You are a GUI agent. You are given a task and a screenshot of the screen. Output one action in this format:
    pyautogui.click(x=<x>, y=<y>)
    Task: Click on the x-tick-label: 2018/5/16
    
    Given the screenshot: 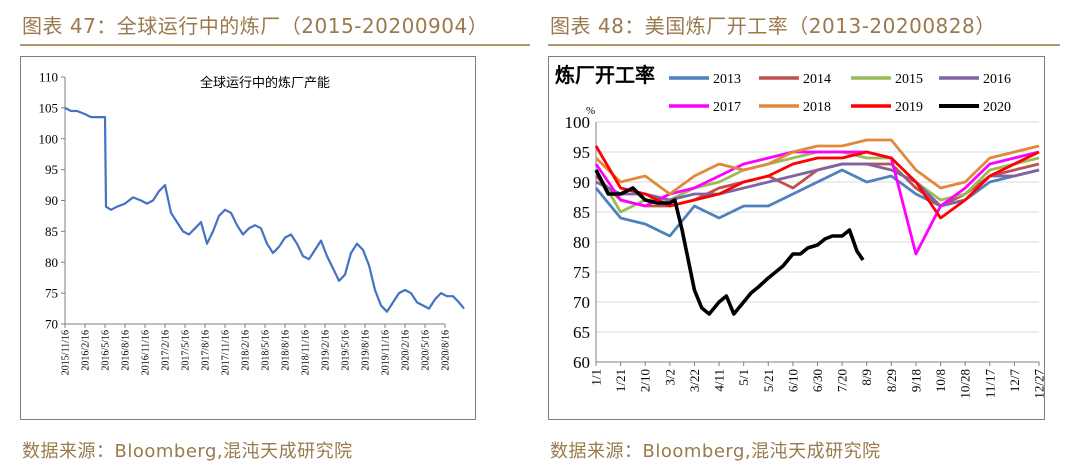 What is the action you would take?
    pyautogui.click(x=266, y=350)
    